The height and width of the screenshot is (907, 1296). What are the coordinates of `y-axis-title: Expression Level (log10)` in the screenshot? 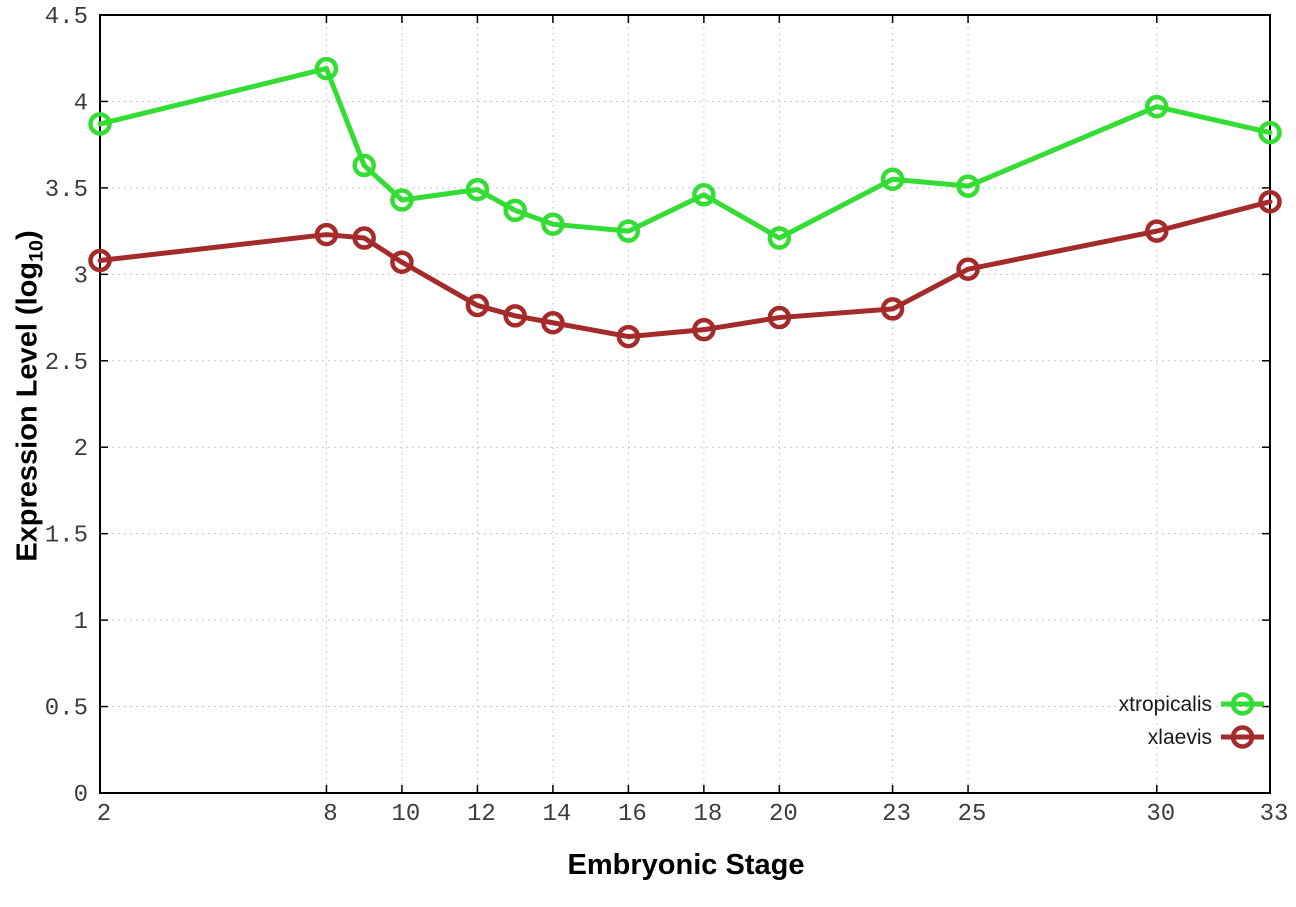 It's located at (30, 395).